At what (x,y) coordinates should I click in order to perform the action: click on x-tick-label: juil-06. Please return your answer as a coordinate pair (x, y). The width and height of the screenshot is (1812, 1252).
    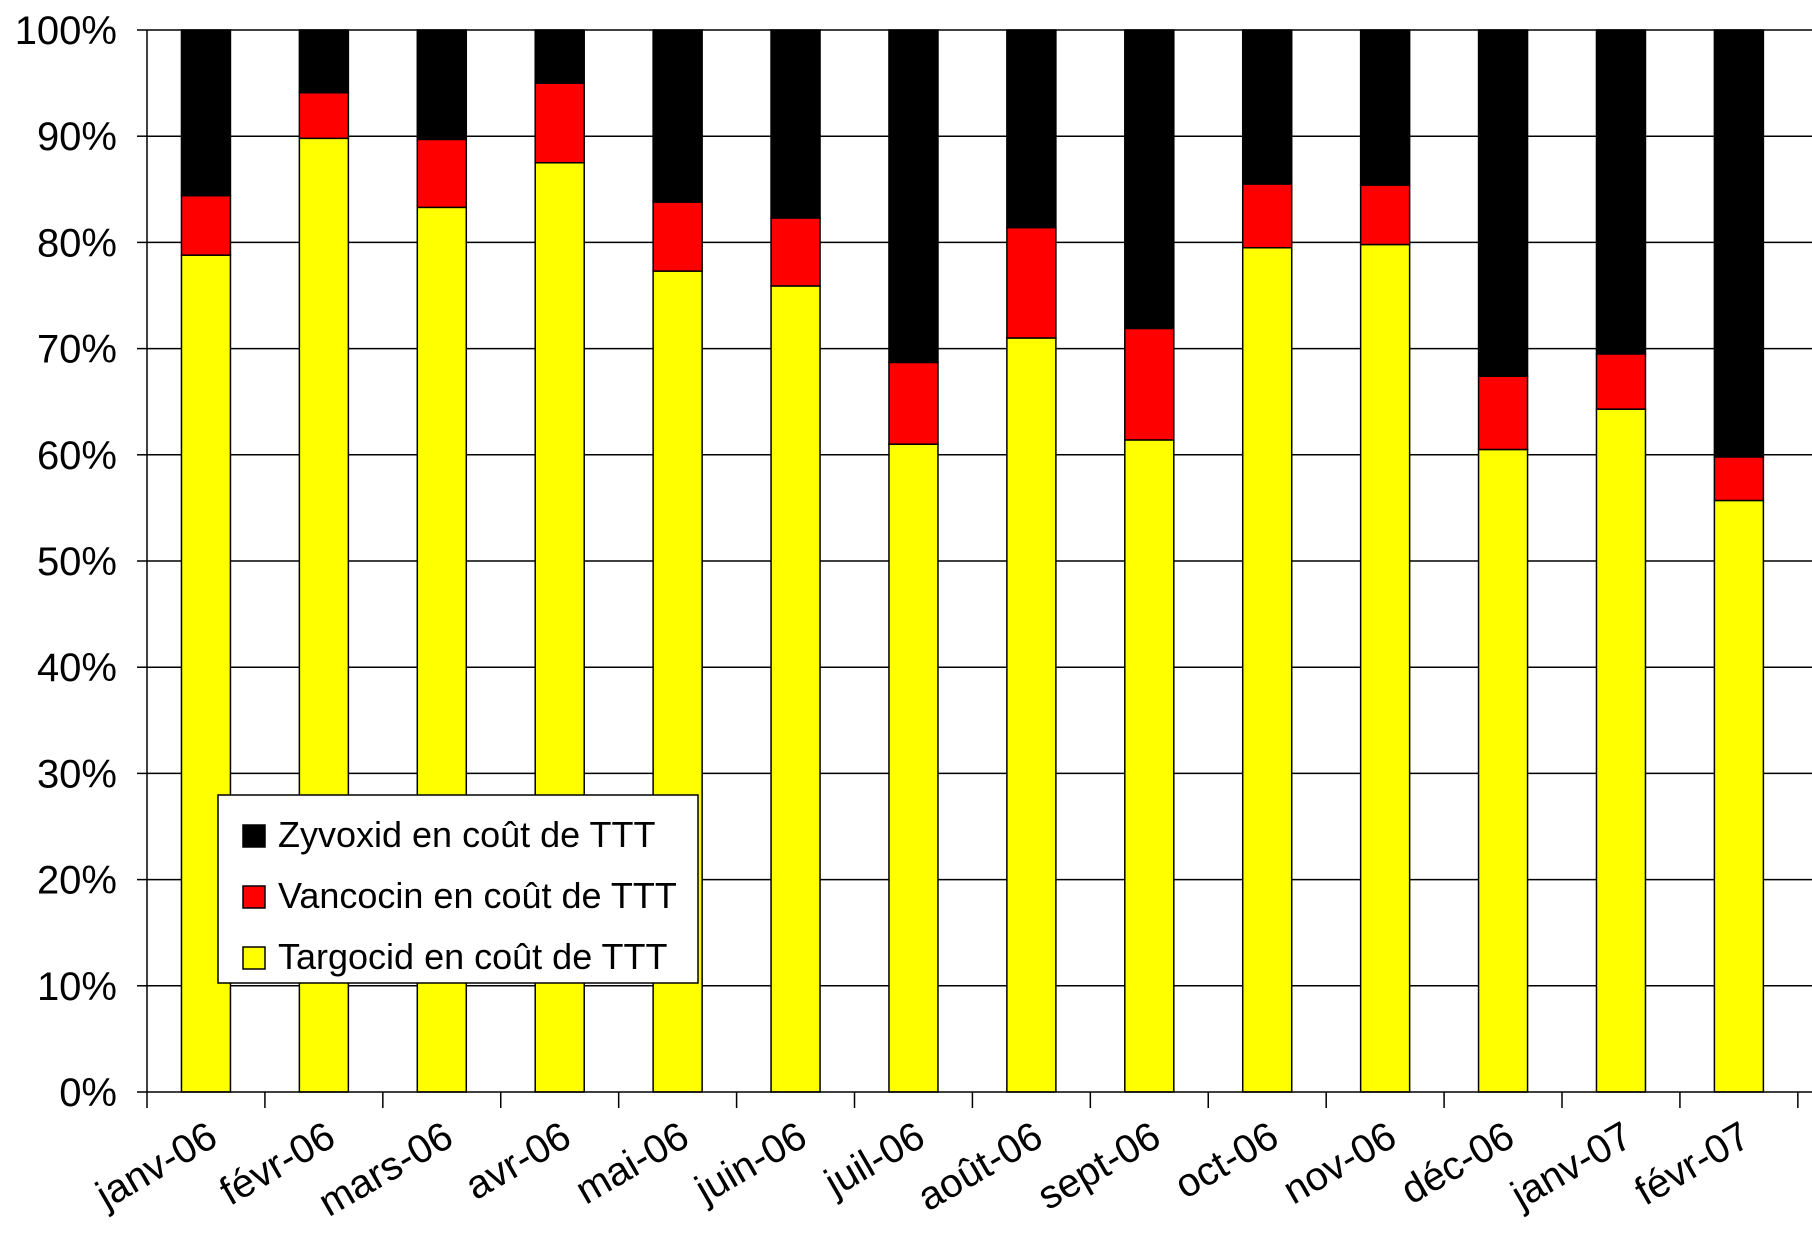
    Looking at the image, I should click on (874, 1160).